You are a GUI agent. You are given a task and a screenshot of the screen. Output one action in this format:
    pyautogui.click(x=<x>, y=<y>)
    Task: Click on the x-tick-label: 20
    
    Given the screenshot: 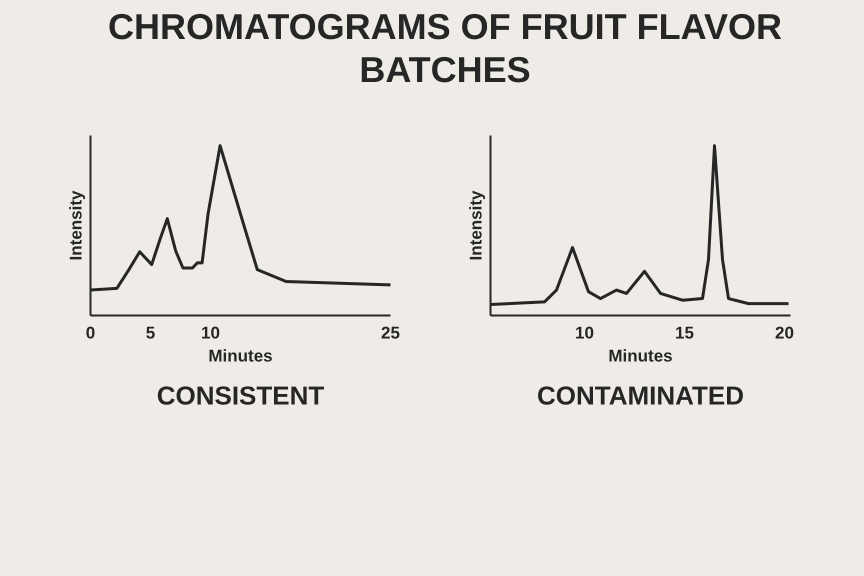 What is the action you would take?
    pyautogui.click(x=784, y=333)
    